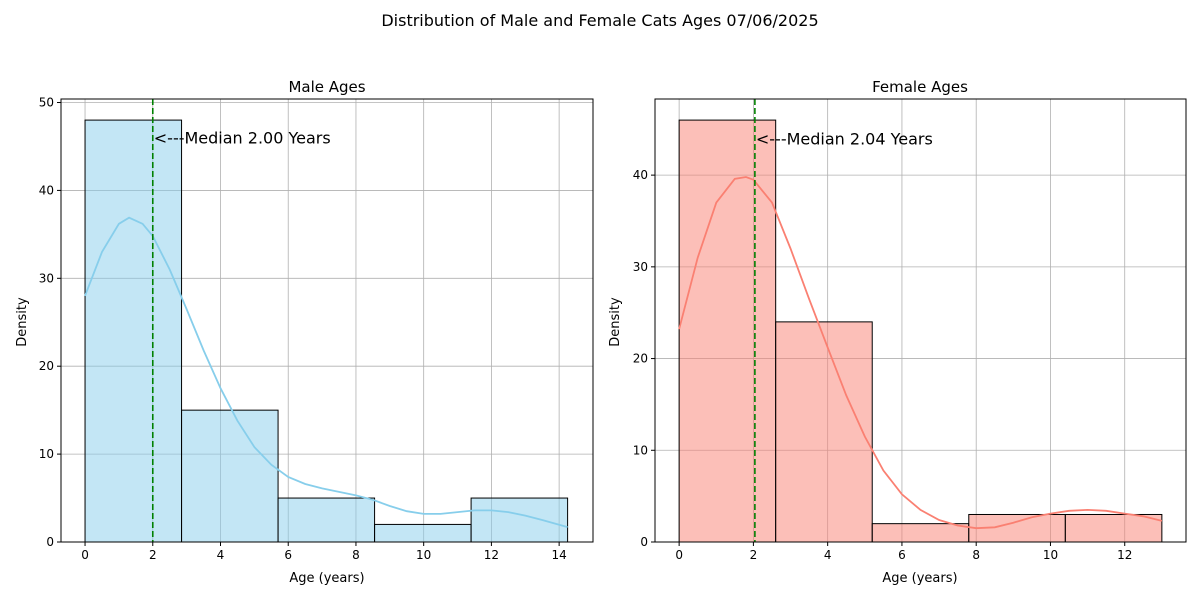  What do you see at coordinates (558, 555) in the screenshot?
I see `male-x-tick-label: 14` at bounding box center [558, 555].